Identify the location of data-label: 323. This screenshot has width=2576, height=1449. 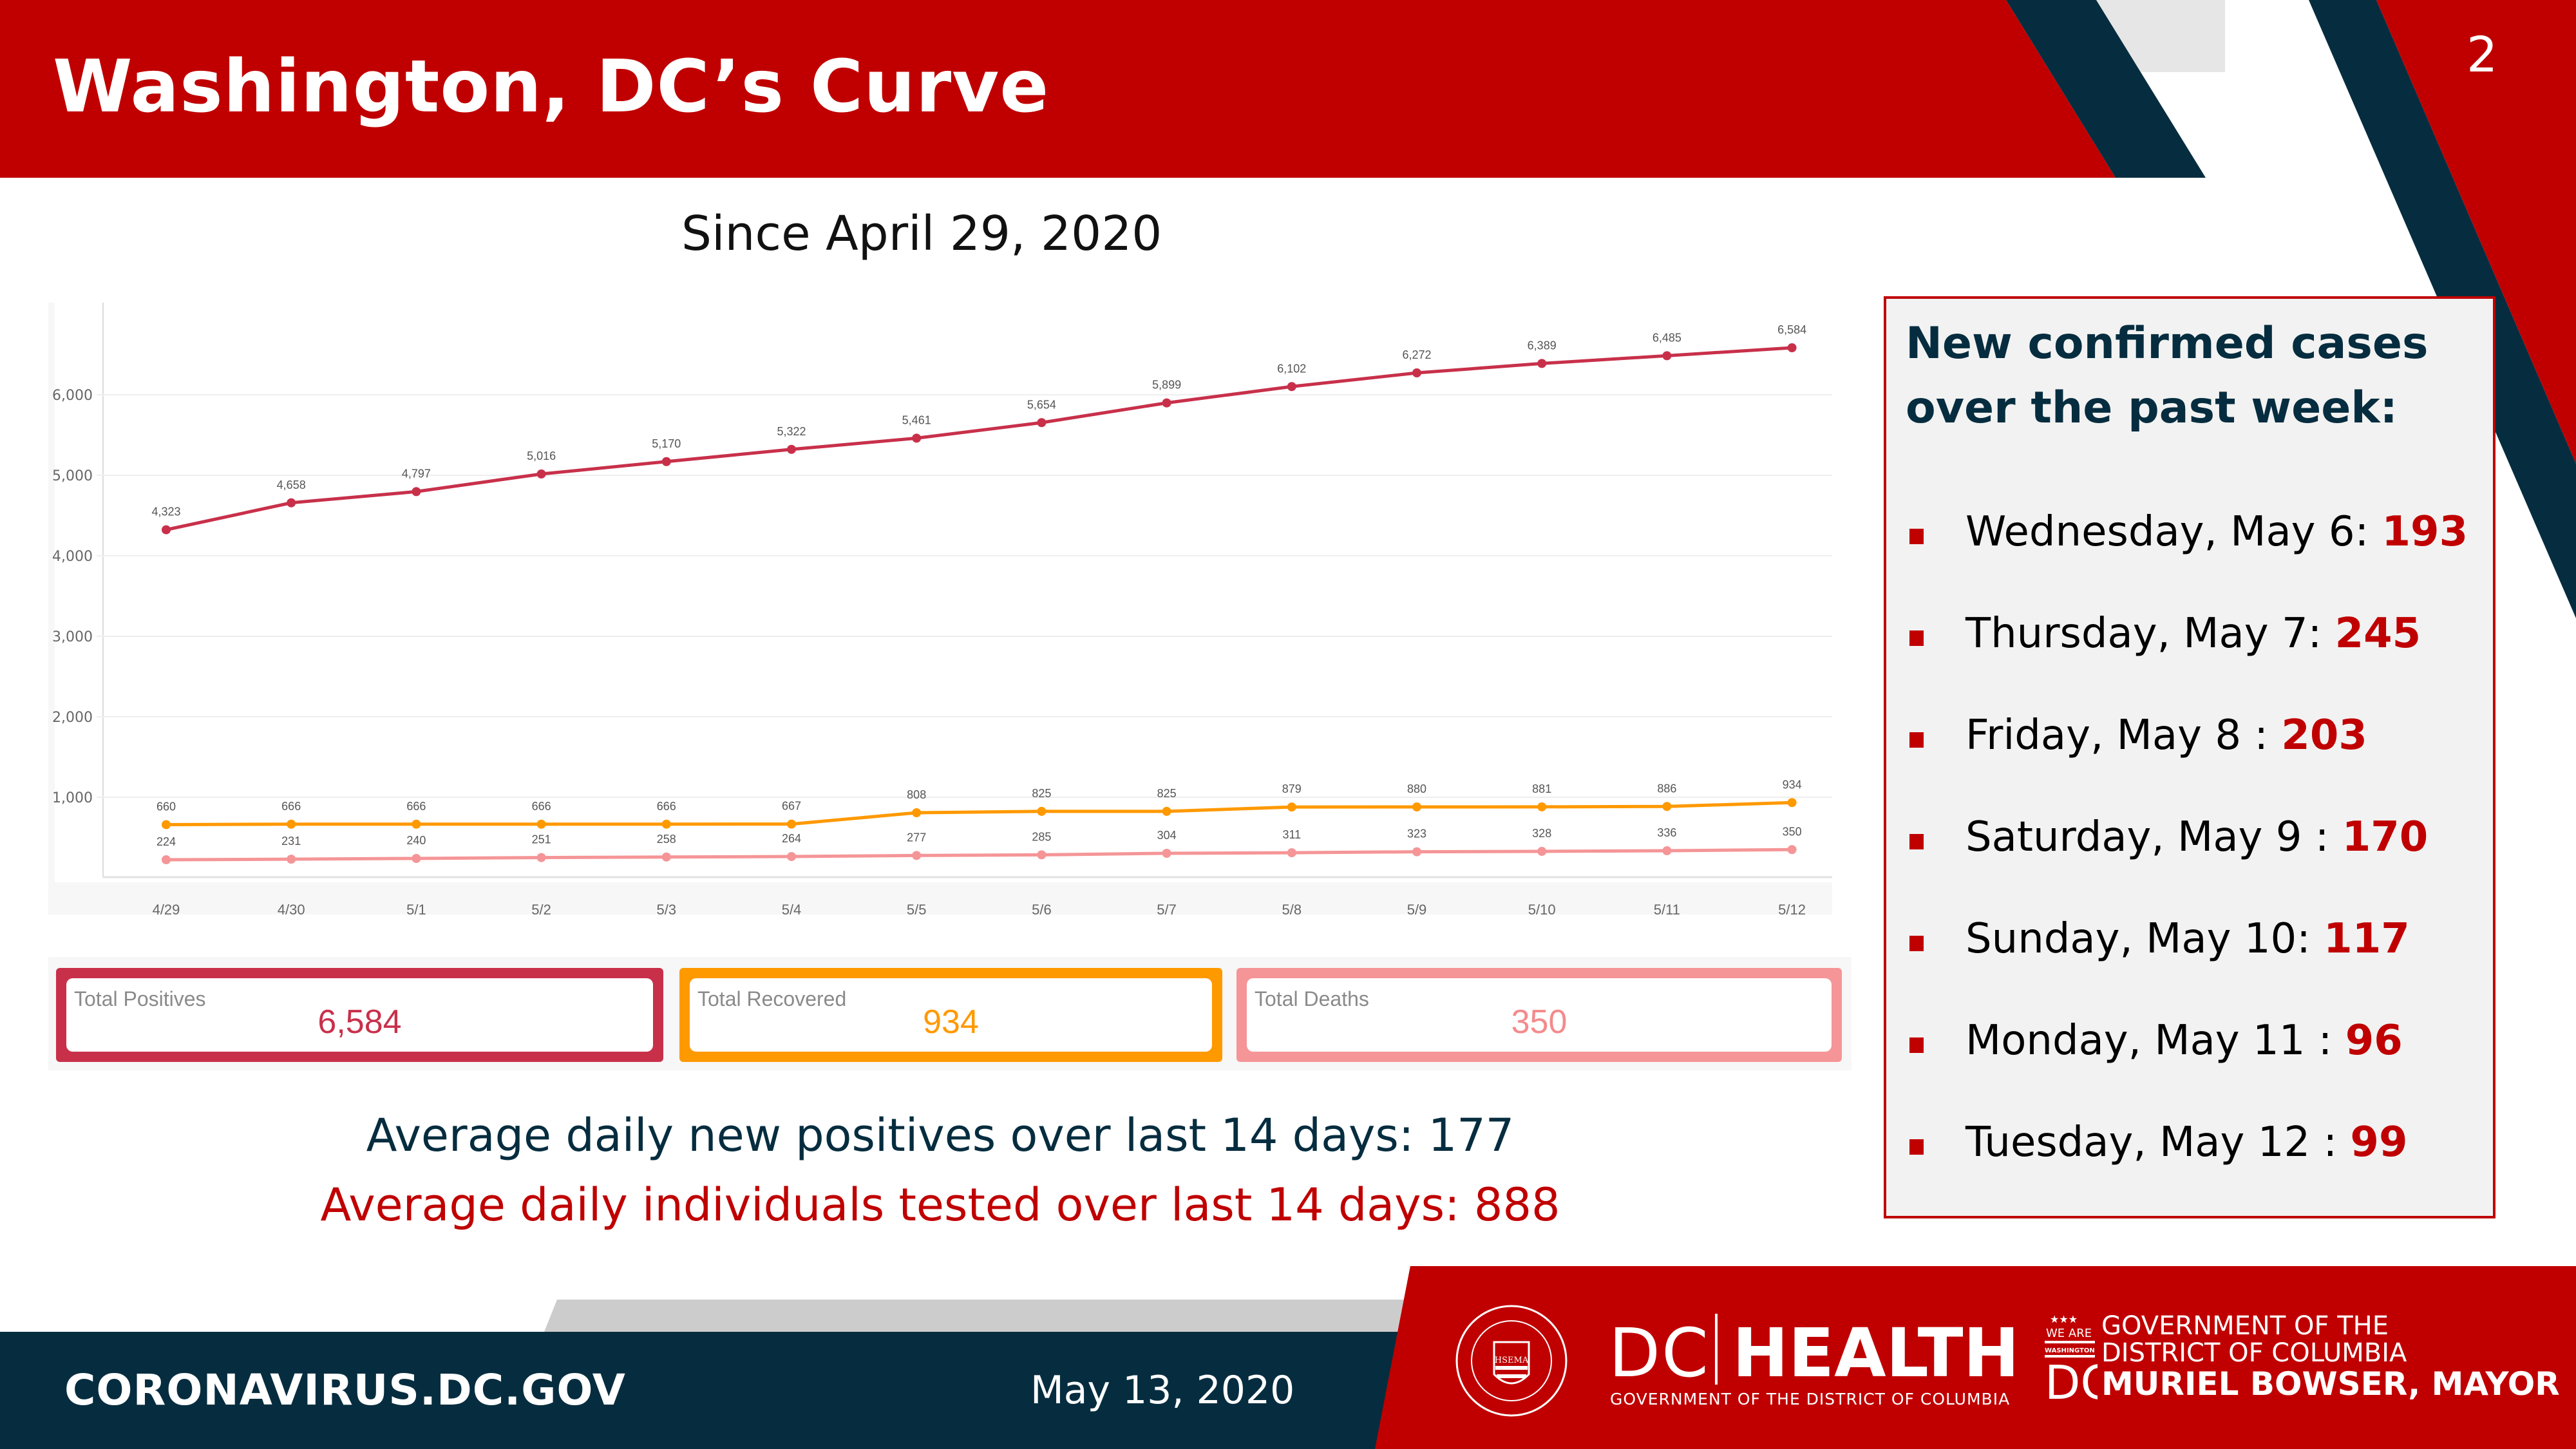
(1416, 834).